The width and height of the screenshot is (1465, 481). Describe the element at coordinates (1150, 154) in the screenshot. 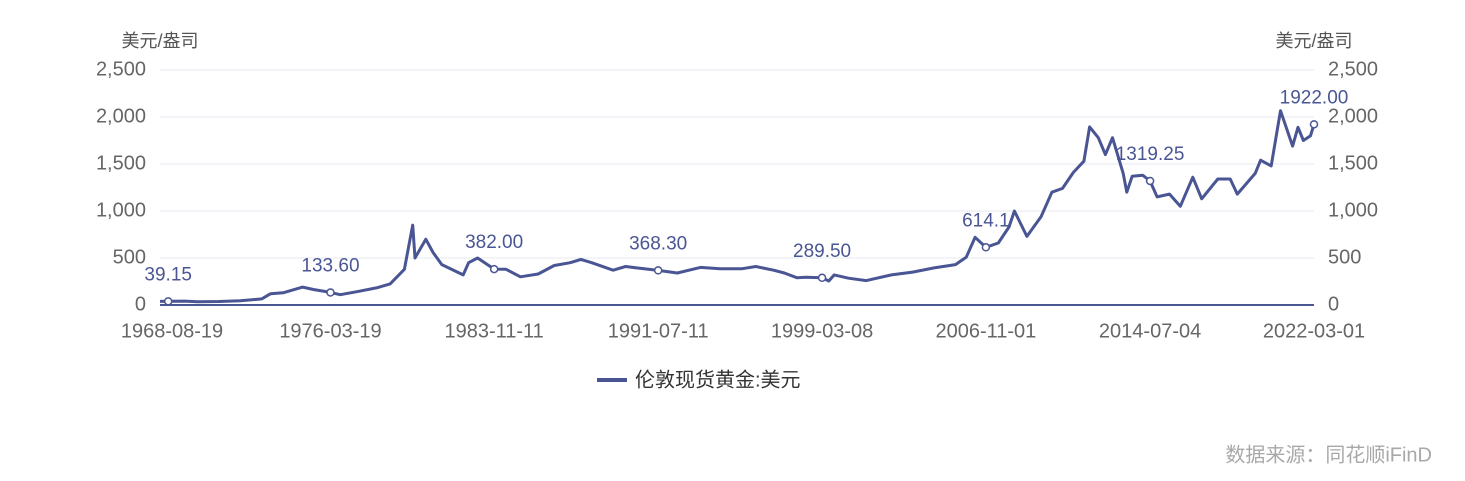

I see `annotation-label: 1319.25` at that location.